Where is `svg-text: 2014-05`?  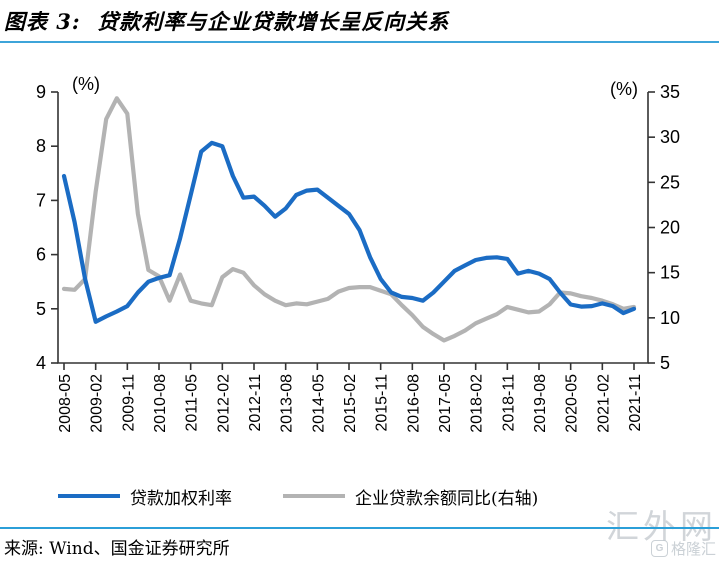 svg-text: 2014-05 is located at coordinates (318, 403).